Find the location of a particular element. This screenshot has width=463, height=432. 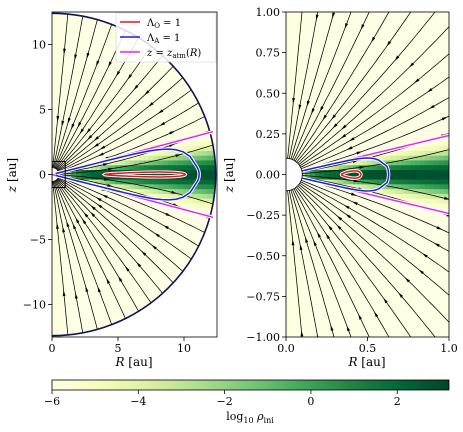

right-x-axis-label: R [au] is located at coordinates (366, 362).